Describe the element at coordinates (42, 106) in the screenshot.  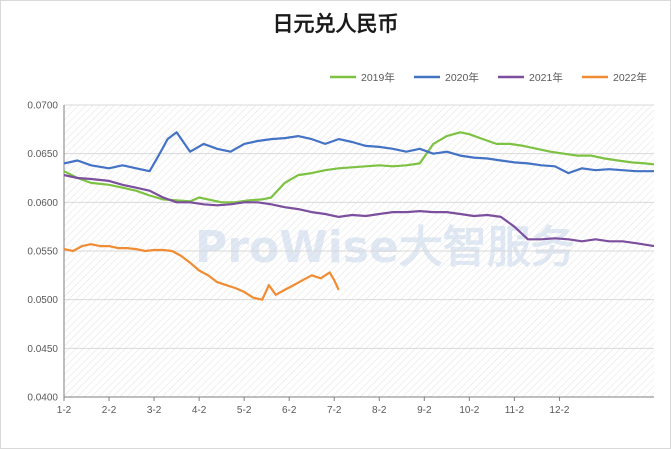
I see `y-tick-label: 0.0700` at that location.